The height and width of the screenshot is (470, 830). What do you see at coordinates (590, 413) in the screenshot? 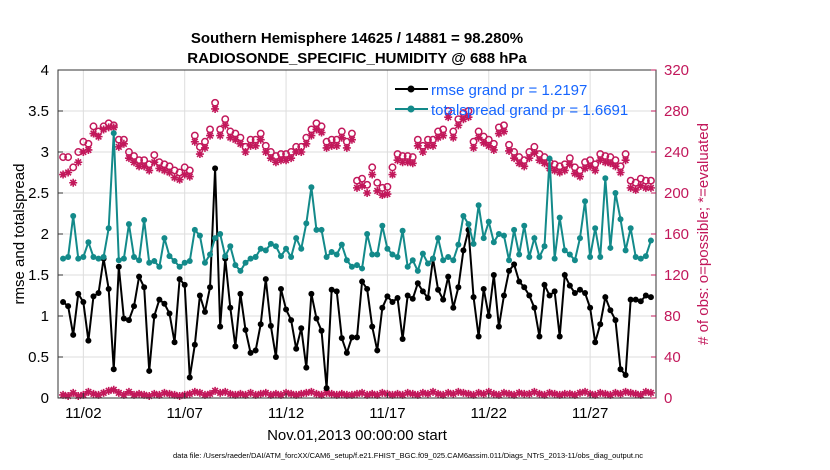
I see `x-tick-label: 11/27` at bounding box center [590, 413].